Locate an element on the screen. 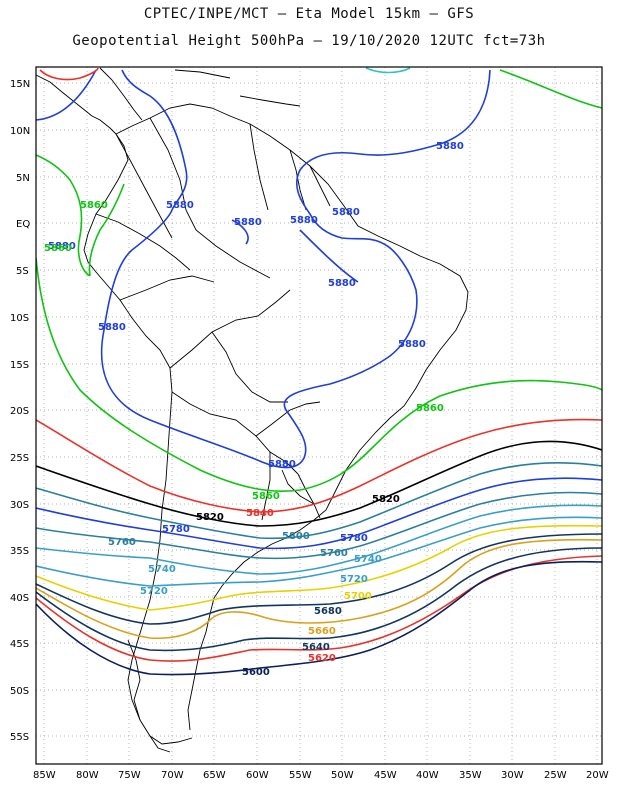 The height and width of the screenshot is (800, 618). contour-label: 5800 is located at coordinates (296, 536).